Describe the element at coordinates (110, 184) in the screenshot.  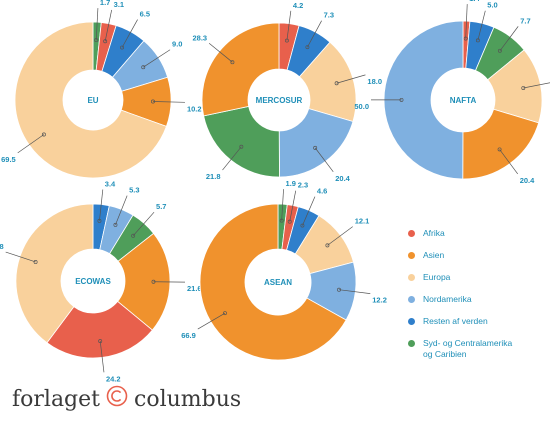
I see `data-label: 3.4` at that location.